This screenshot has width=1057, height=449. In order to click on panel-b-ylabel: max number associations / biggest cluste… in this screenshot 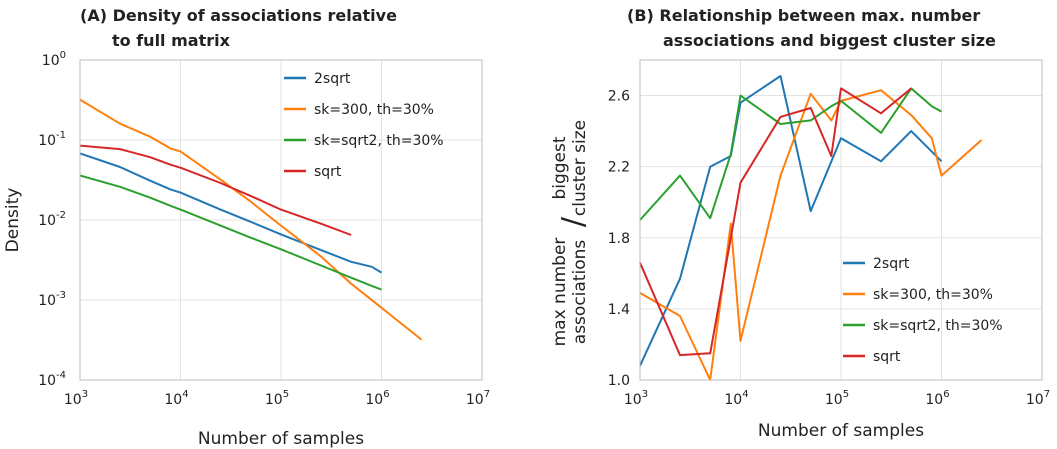, I will do `click(570, 233)`.